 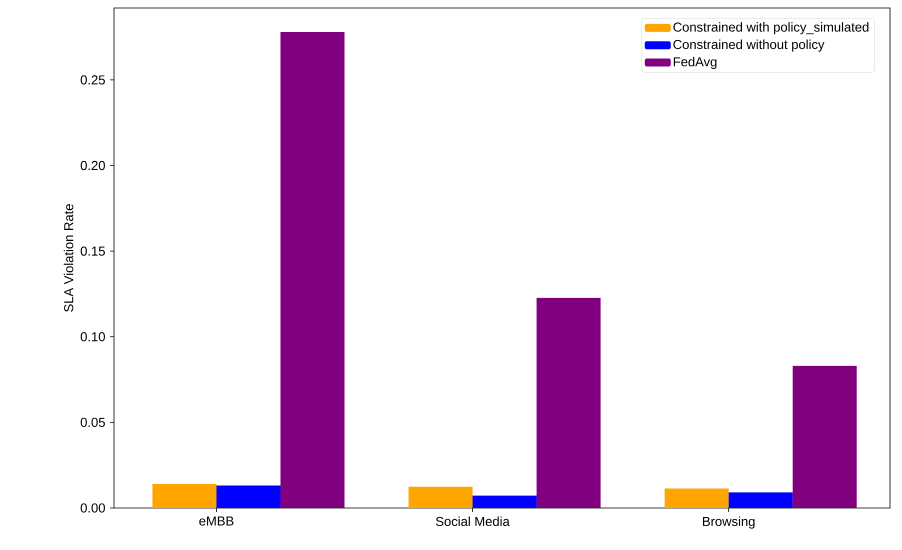 What do you see at coordinates (92, 337) in the screenshot?
I see `y-tick-label: 0.10` at bounding box center [92, 337].